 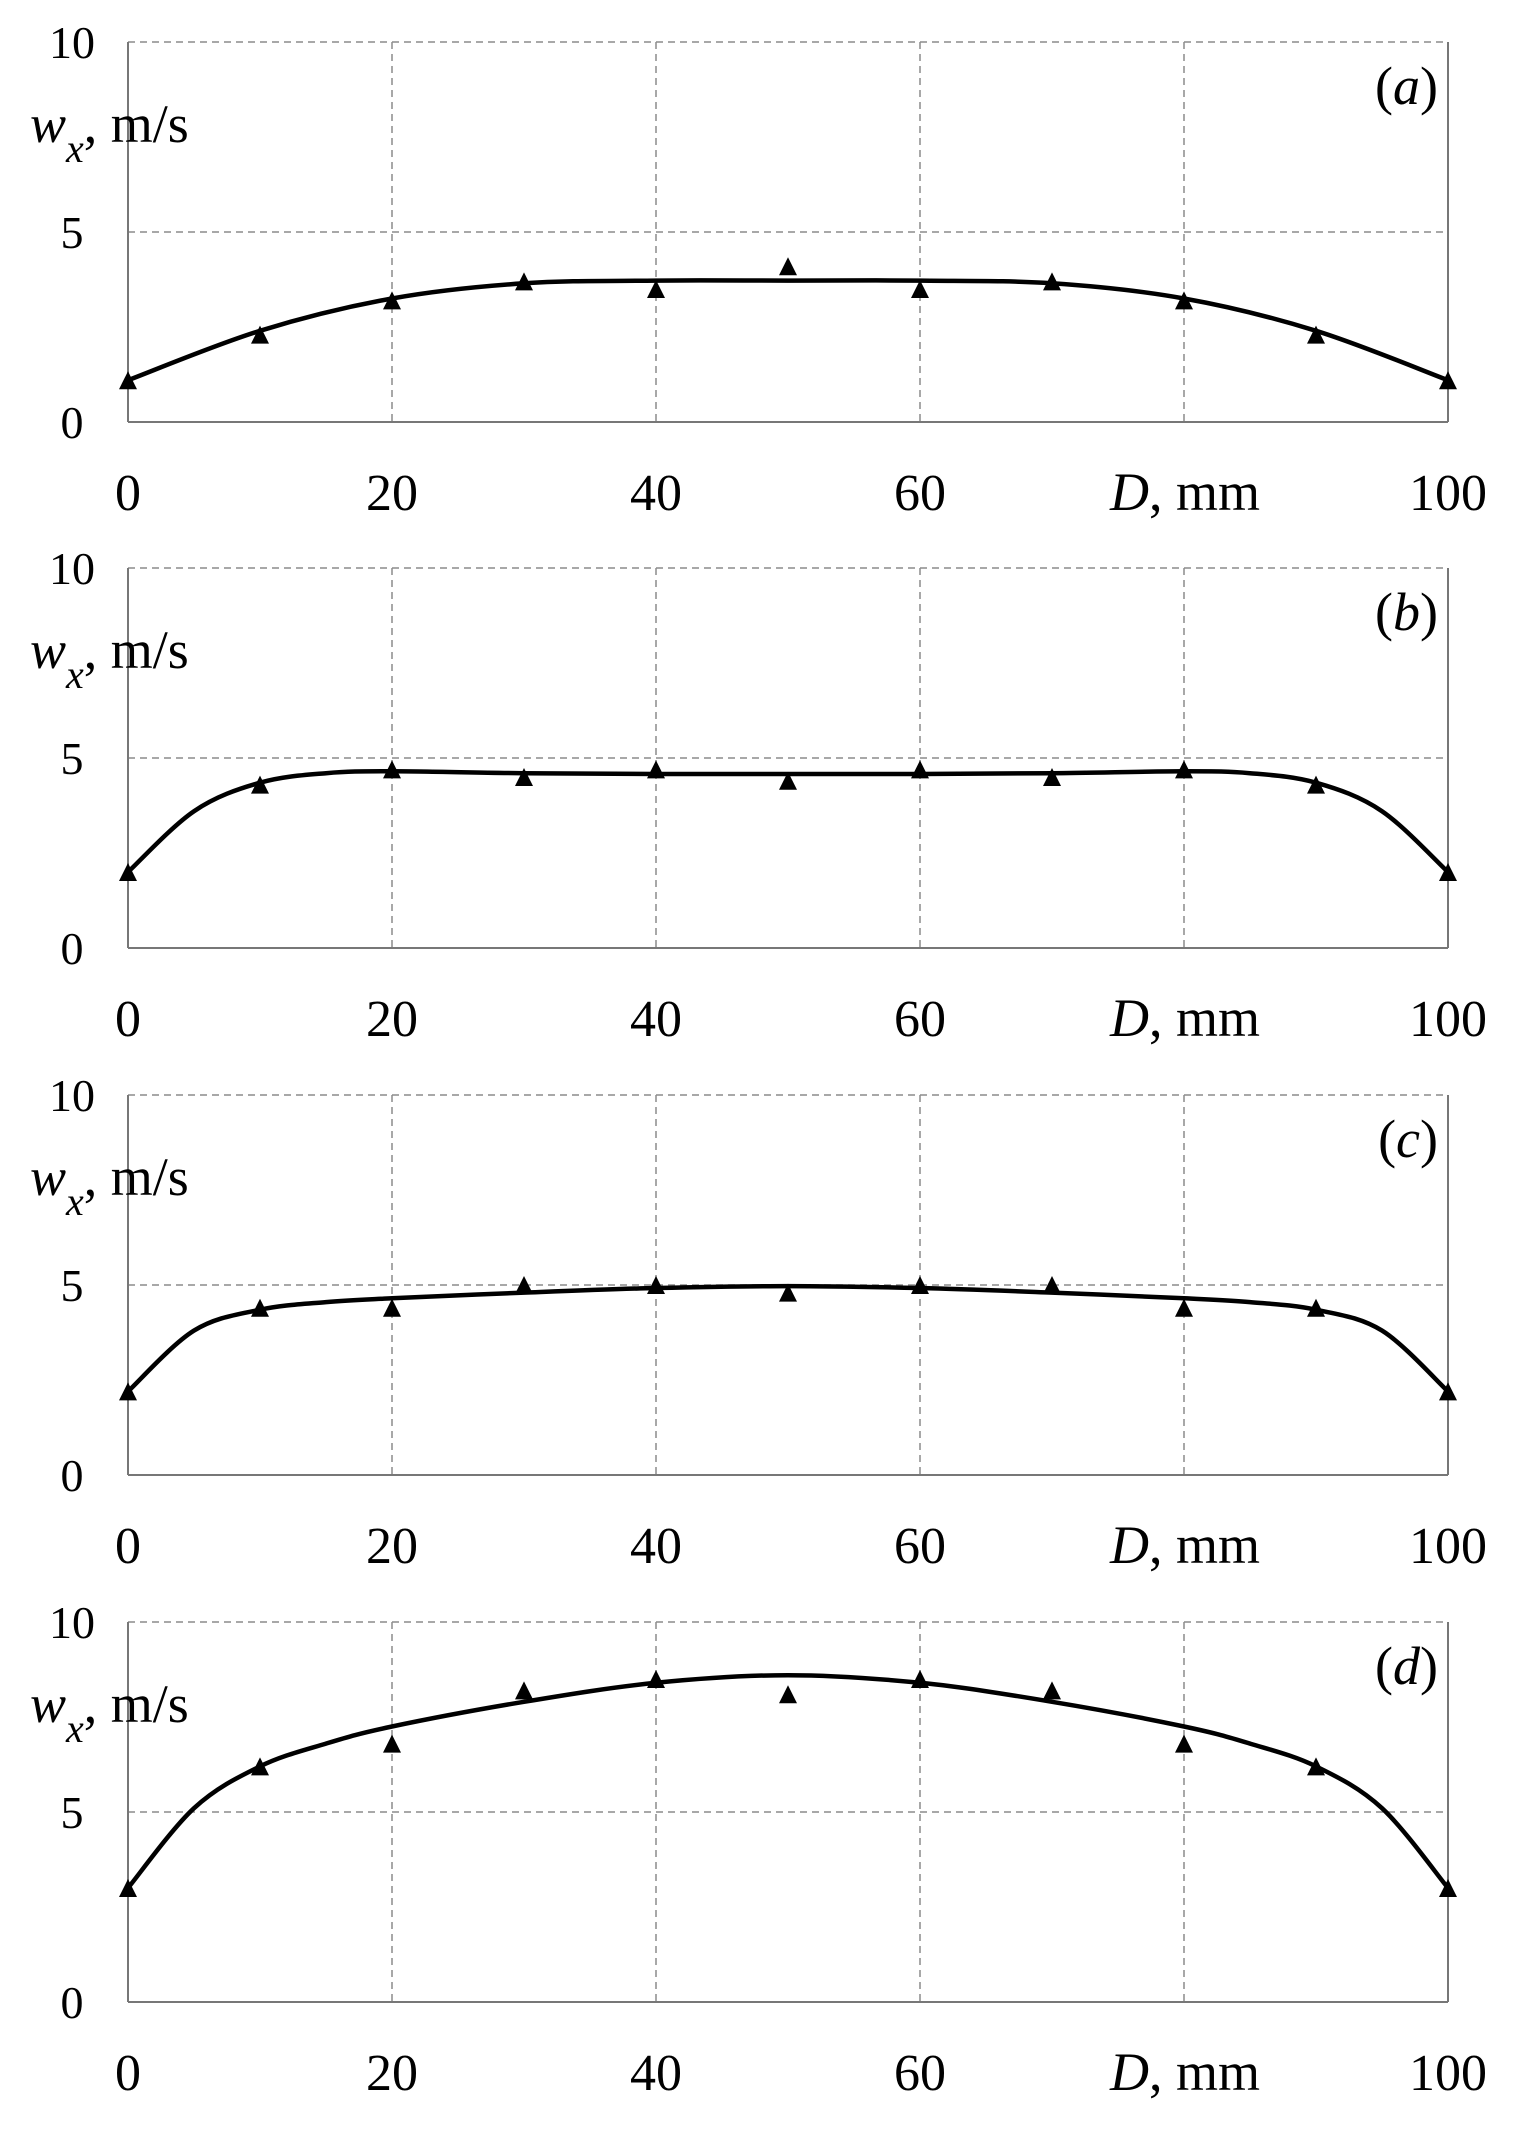 I want to click on panel-label-letter: a, so click(x=1406, y=86).